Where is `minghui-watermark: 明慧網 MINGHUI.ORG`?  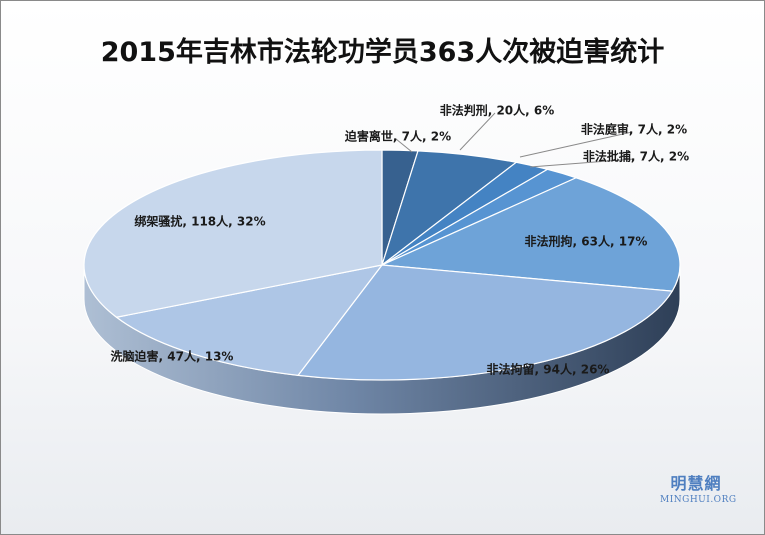 minghui-watermark: 明慧網 MINGHUI.ORG is located at coordinates (698, 487).